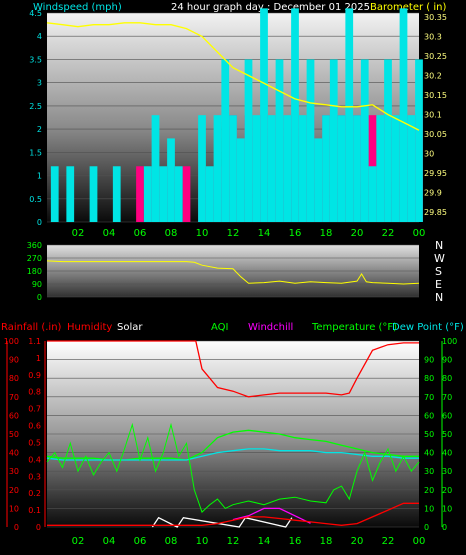  What do you see at coordinates (447, 434) in the screenshot?
I see `dewpoint-tick-label: 50` at bounding box center [447, 434].